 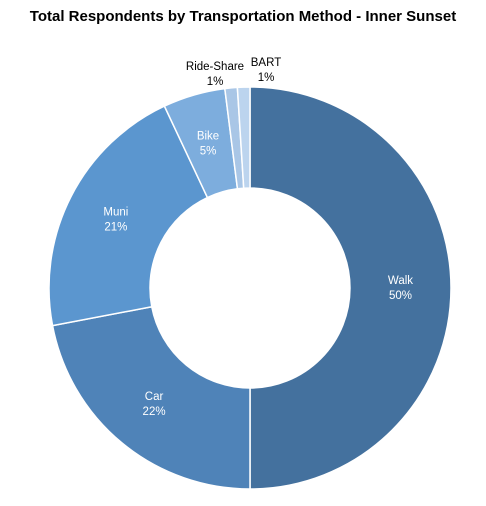 I want to click on category-label-muni: Muni, so click(x=115, y=213).